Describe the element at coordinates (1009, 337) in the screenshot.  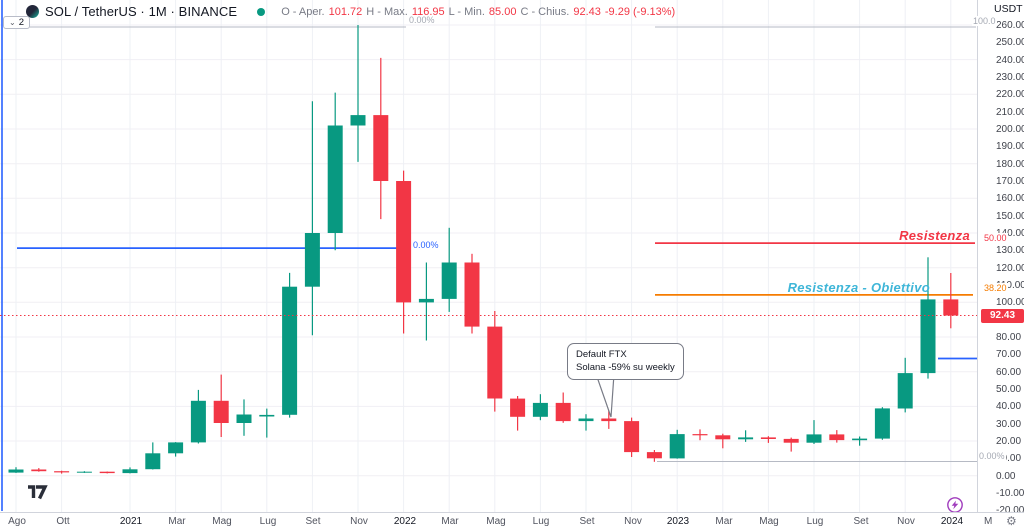
I see `price-tick: 80.00` at that location.